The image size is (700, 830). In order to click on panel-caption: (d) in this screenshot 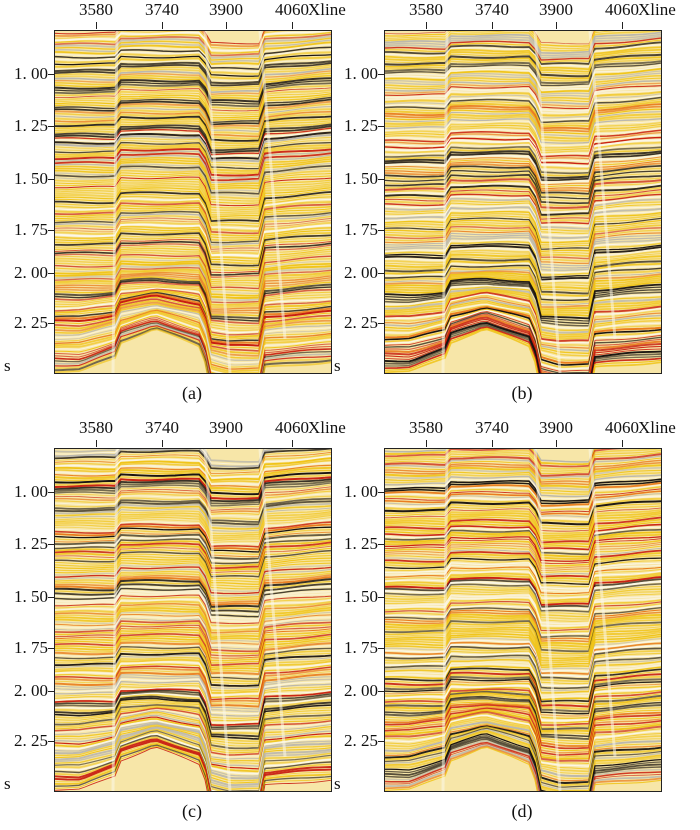, I will do `click(522, 811)`.